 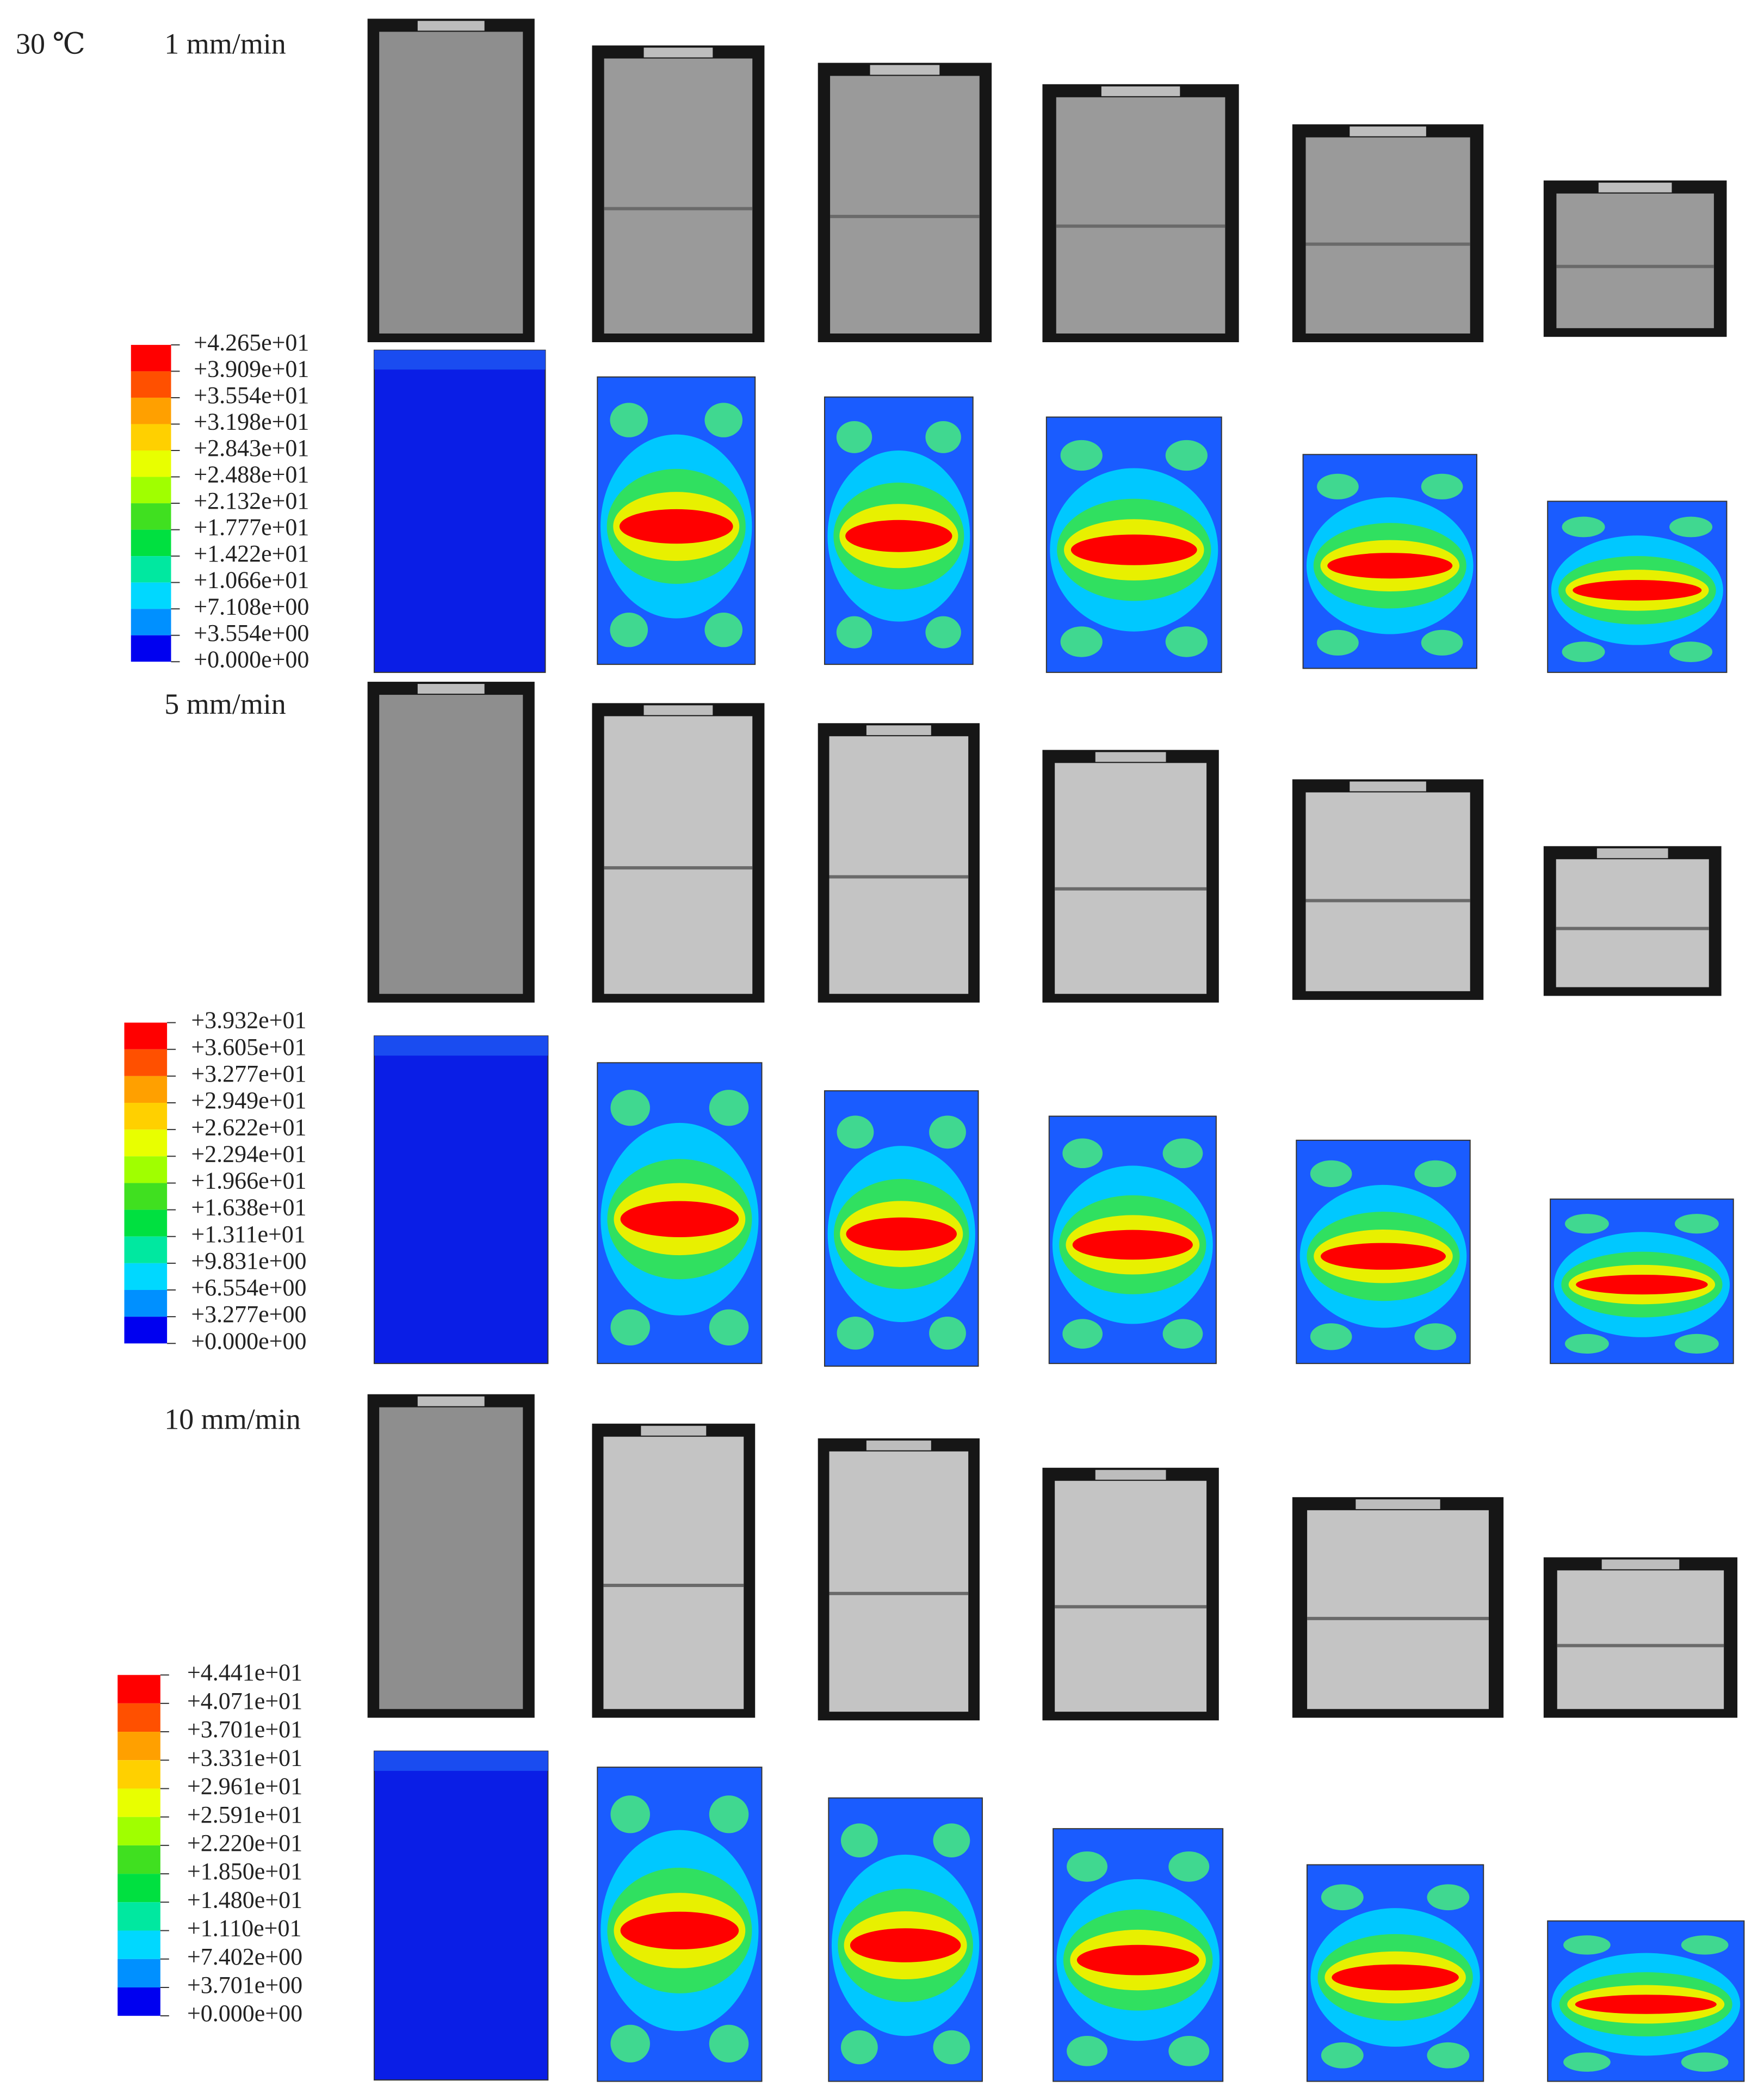 I want to click on legend-label: +2.220e+01, so click(x=245, y=1843).